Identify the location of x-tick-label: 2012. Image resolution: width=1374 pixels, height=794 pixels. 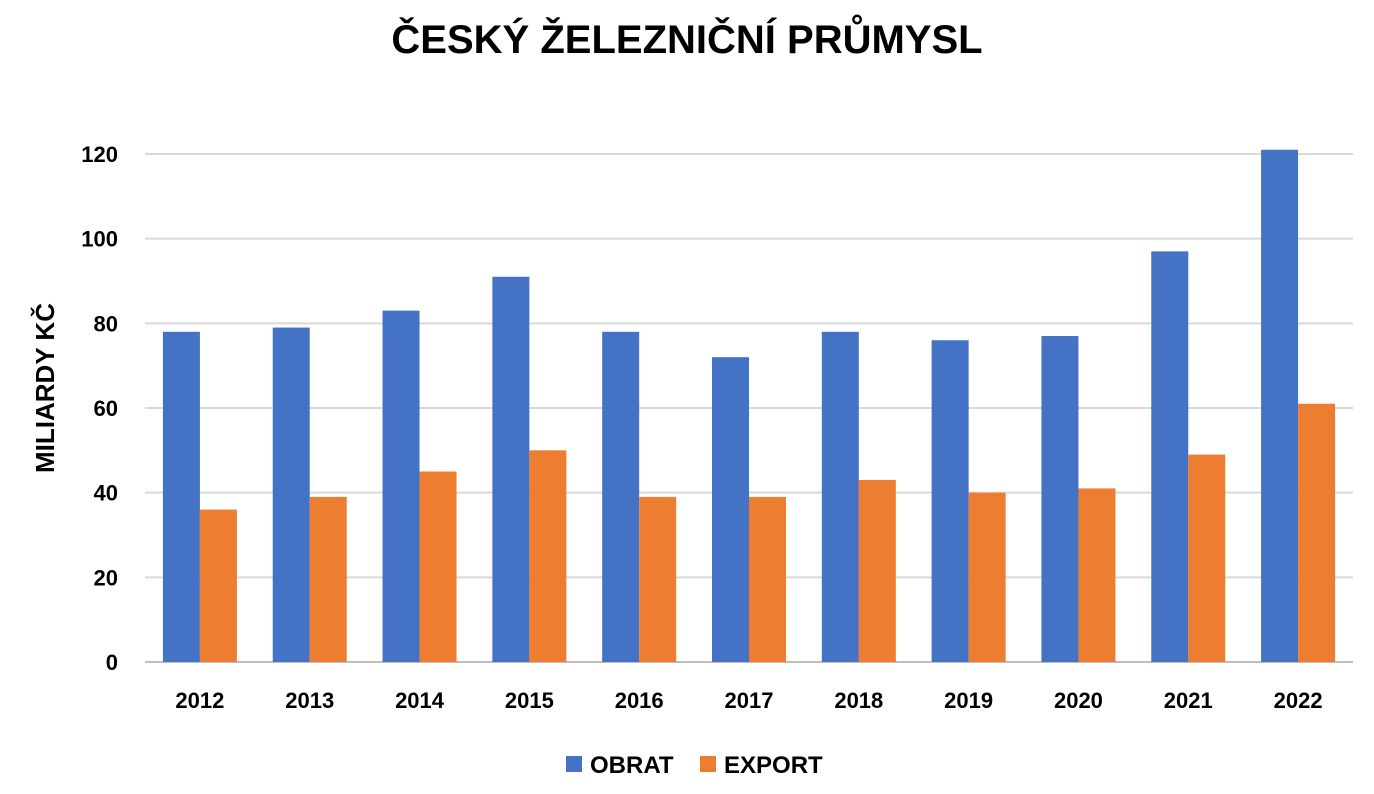
(199, 700).